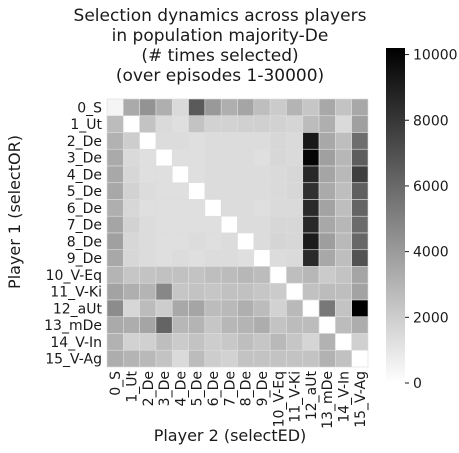 The height and width of the screenshot is (453, 459). I want to click on colorbar-gradient, so click(395, 215).